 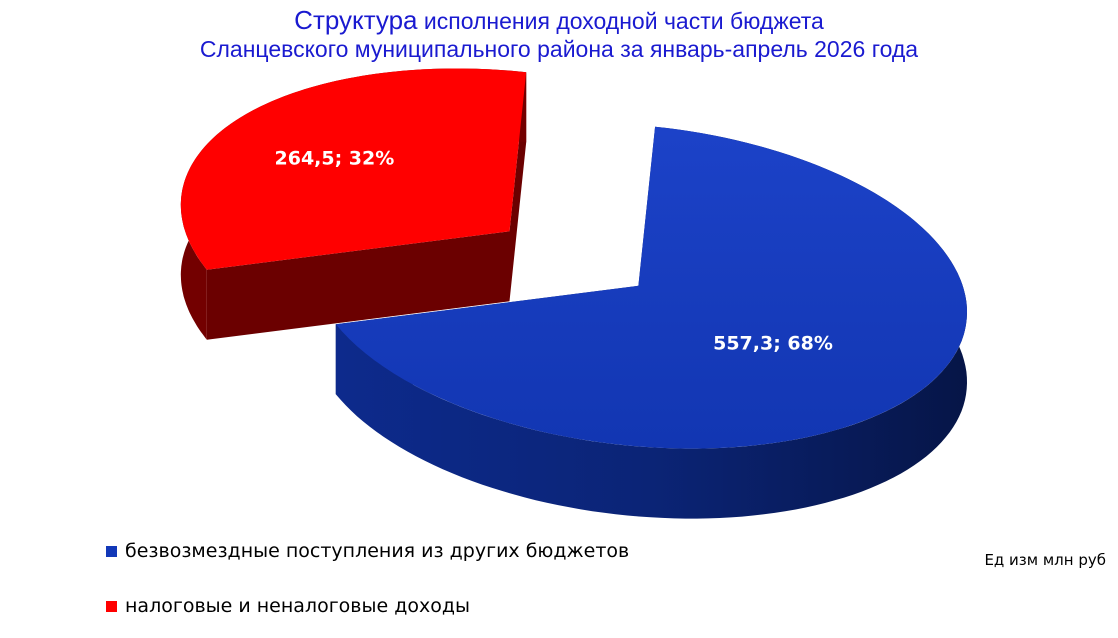 I want to click on legend-item-tax-revenue: налоговые и неналоговые доходы, so click(x=288, y=606).